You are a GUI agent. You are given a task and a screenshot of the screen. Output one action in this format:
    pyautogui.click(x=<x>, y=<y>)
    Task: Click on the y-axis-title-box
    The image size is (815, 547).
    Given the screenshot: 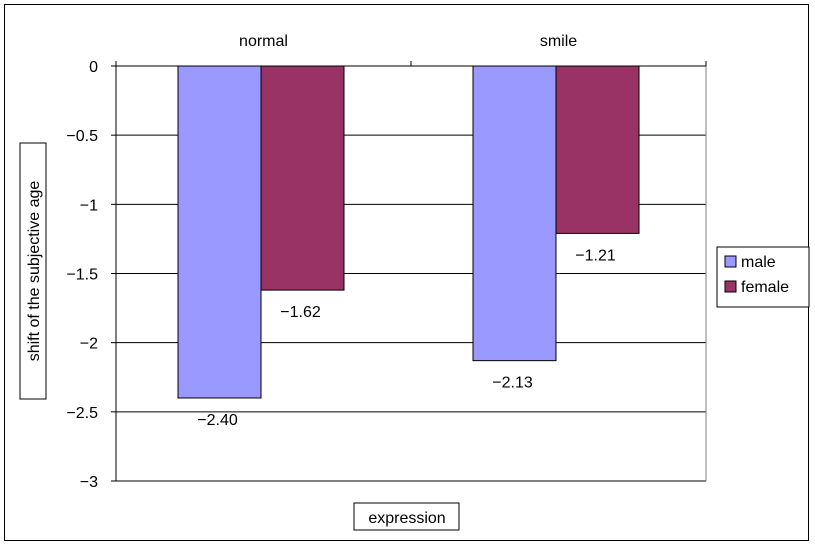 What is the action you would take?
    pyautogui.click(x=33, y=271)
    